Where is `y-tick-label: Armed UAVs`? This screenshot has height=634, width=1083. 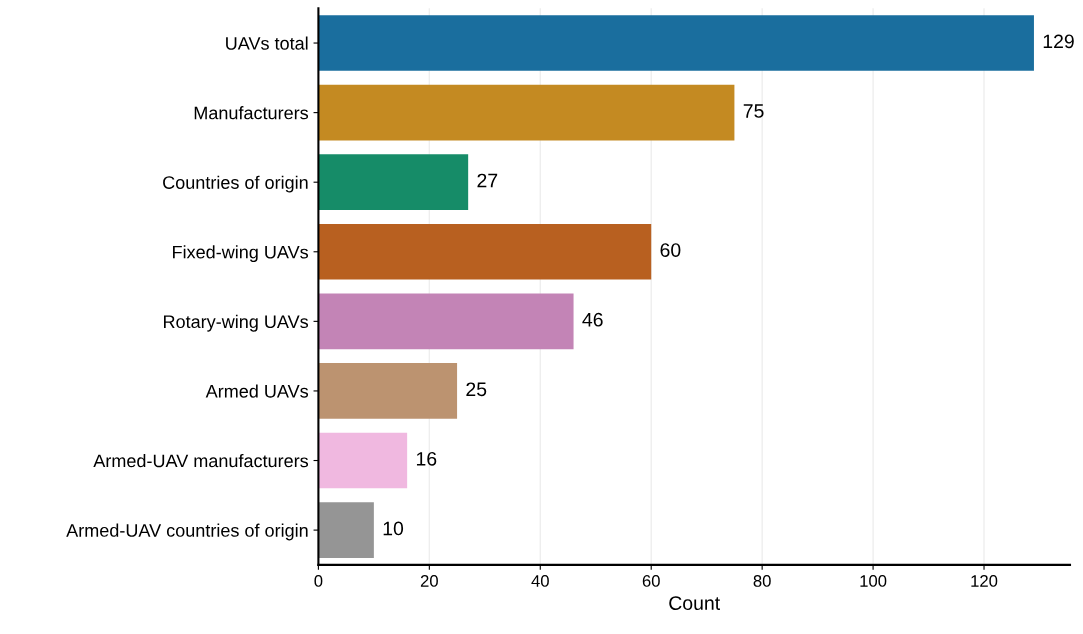 y-tick-label: Armed UAVs is located at coordinates (257, 391).